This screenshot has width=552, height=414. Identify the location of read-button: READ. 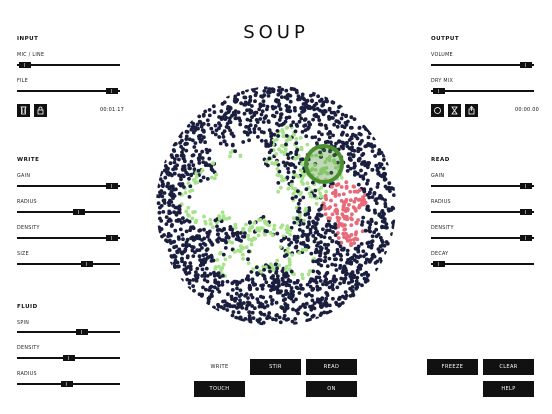
(331, 367).